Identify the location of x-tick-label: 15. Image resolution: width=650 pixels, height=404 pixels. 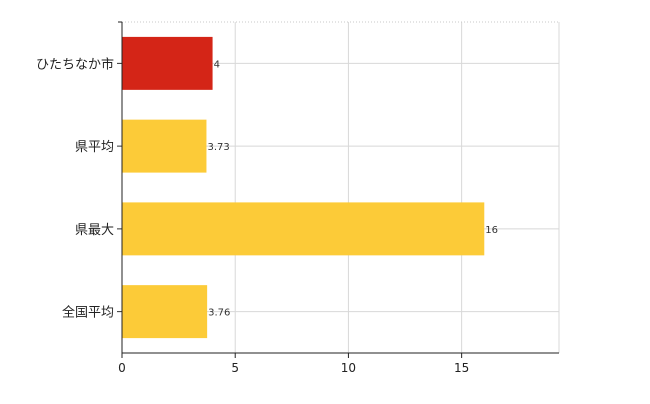
(461, 368).